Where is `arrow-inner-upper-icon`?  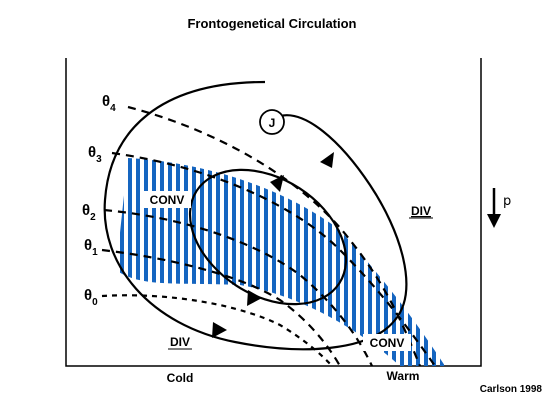 arrow-inner-upper-icon is located at coordinates (277, 183).